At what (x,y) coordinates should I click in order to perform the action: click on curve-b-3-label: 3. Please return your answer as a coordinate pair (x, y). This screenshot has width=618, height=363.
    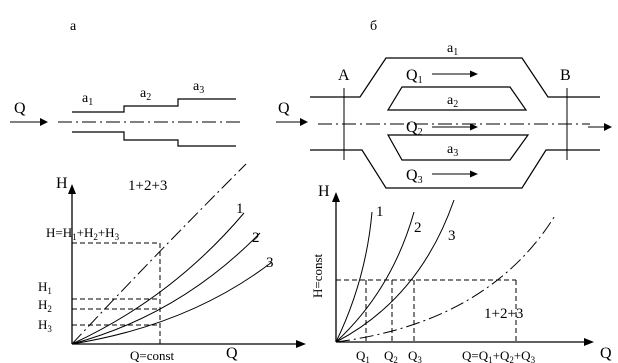
    Looking at the image, I should click on (452, 236).